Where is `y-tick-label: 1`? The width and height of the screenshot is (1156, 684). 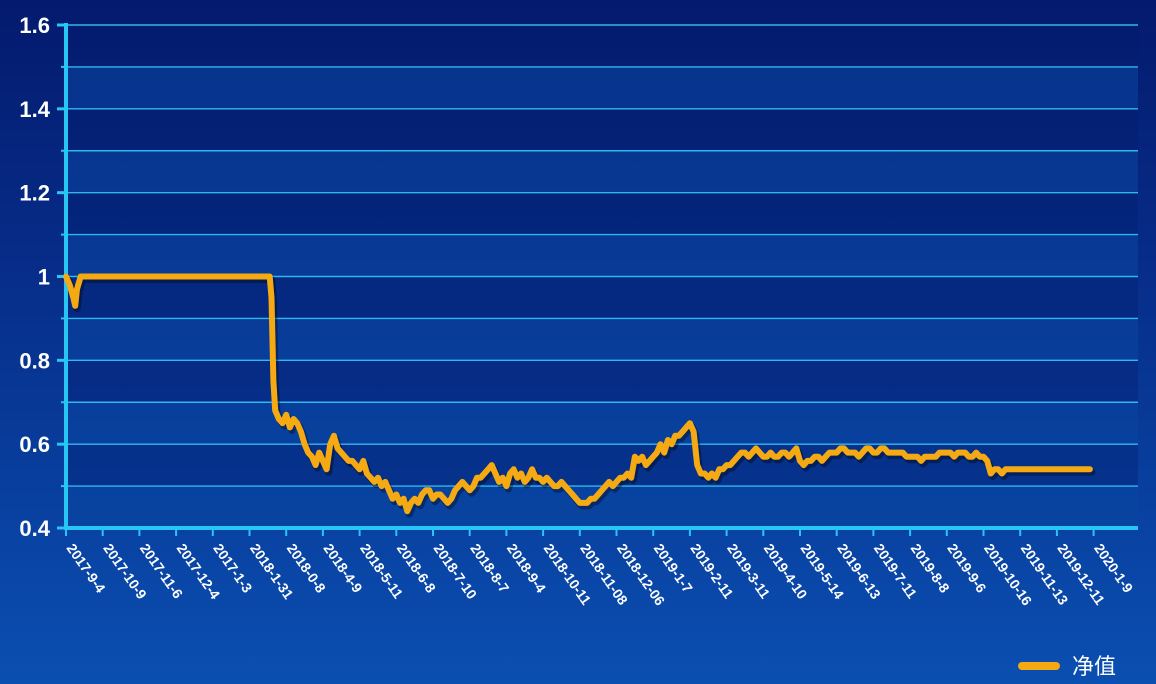 y-tick-label: 1 is located at coordinates (44, 277).